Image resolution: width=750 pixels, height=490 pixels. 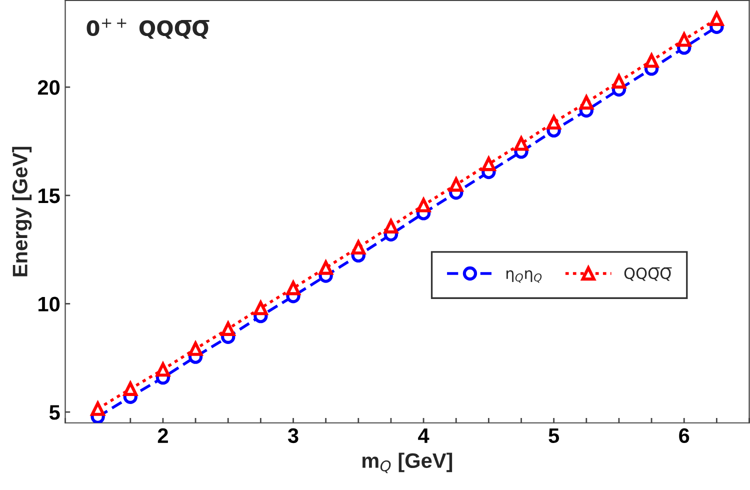 I want to click on y-tick-label: 15, so click(x=49, y=196).